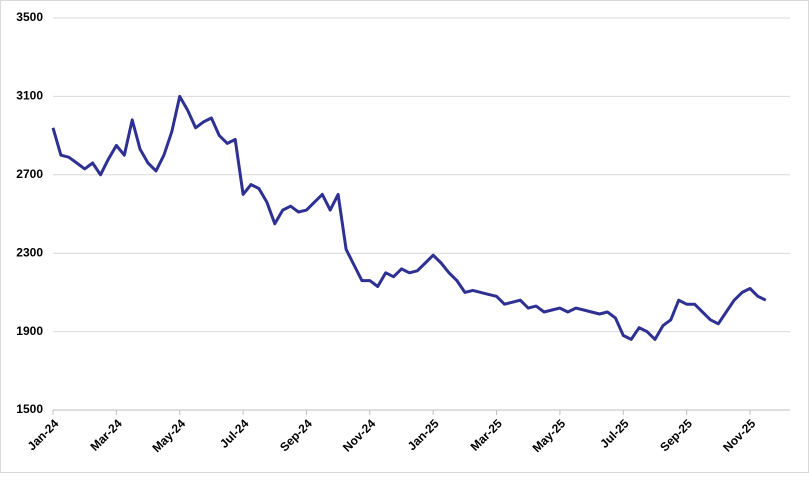 This screenshot has width=809, height=499. Describe the element at coordinates (29, 409) in the screenshot. I see `y-tick-label: 1500` at that location.